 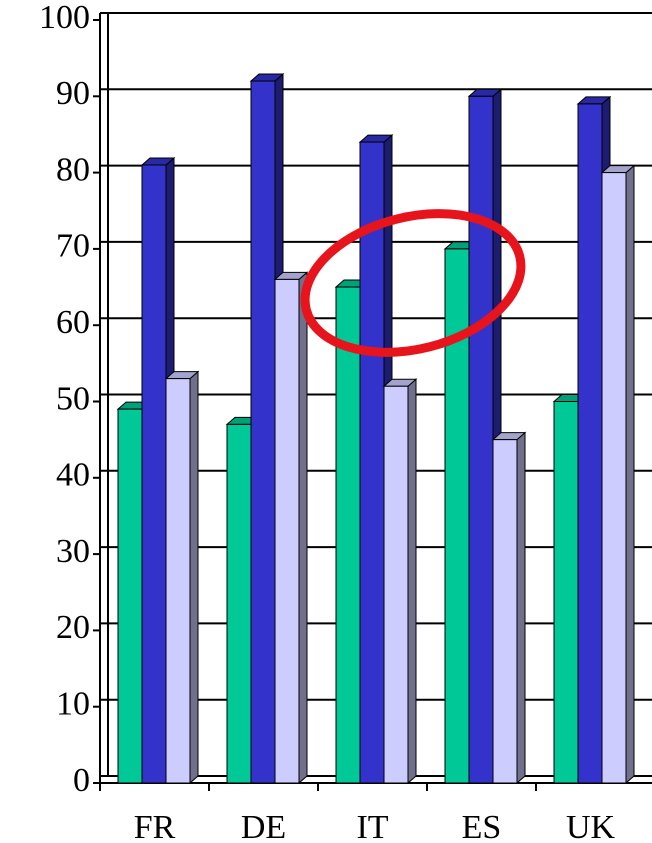 What do you see at coordinates (73, 93) in the screenshot?
I see `y-tick-label: 90` at bounding box center [73, 93].